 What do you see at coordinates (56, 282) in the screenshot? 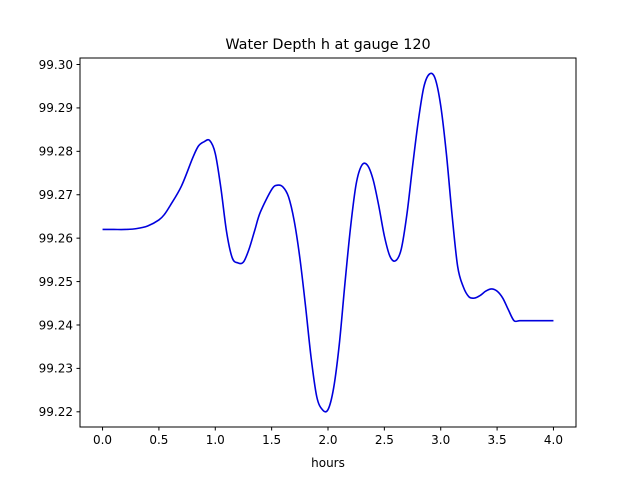
I see `y-tick-label: 99.25` at bounding box center [56, 282].